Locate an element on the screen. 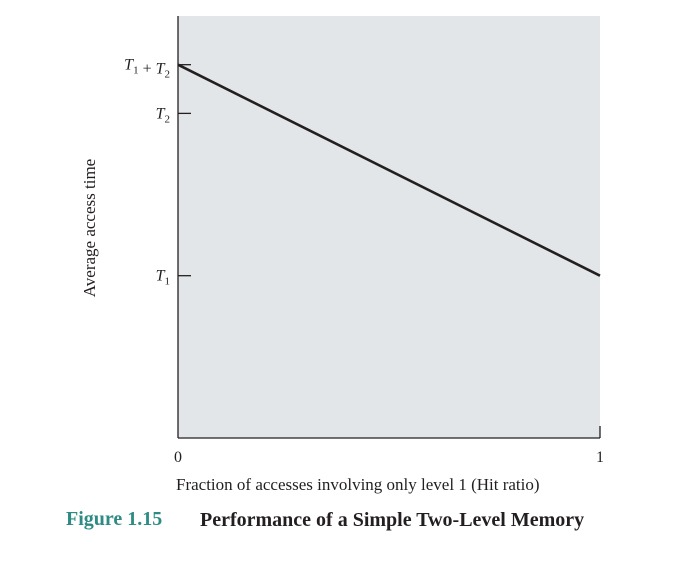  x-tick-label: 1 is located at coordinates (600, 457).